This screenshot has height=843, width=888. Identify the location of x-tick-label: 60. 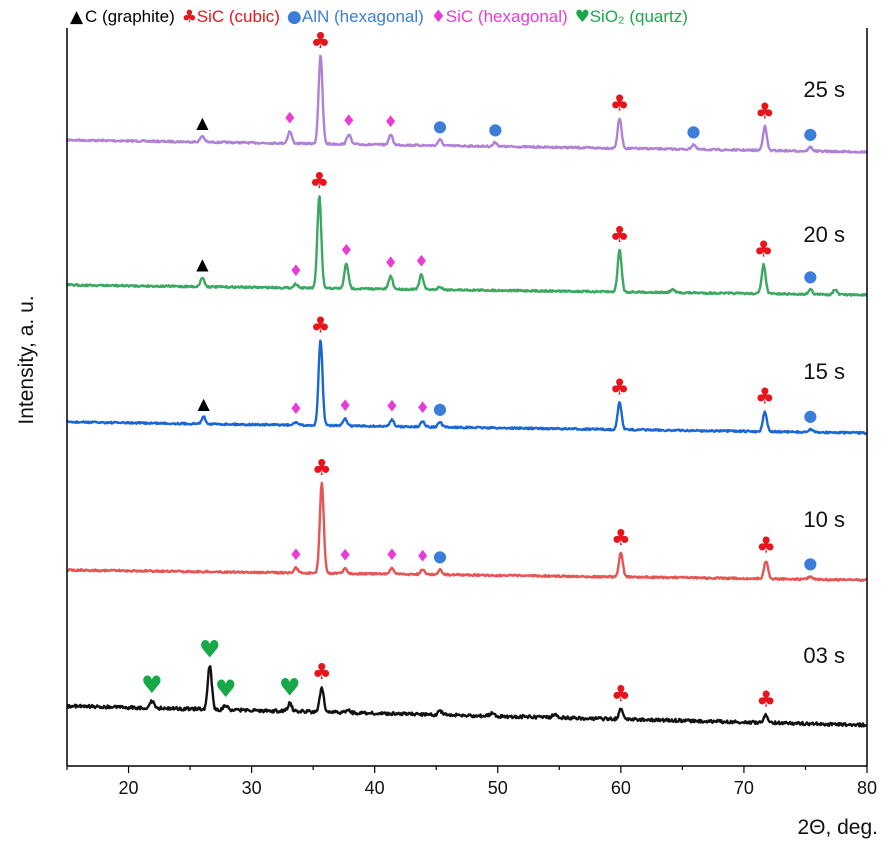
(621, 788).